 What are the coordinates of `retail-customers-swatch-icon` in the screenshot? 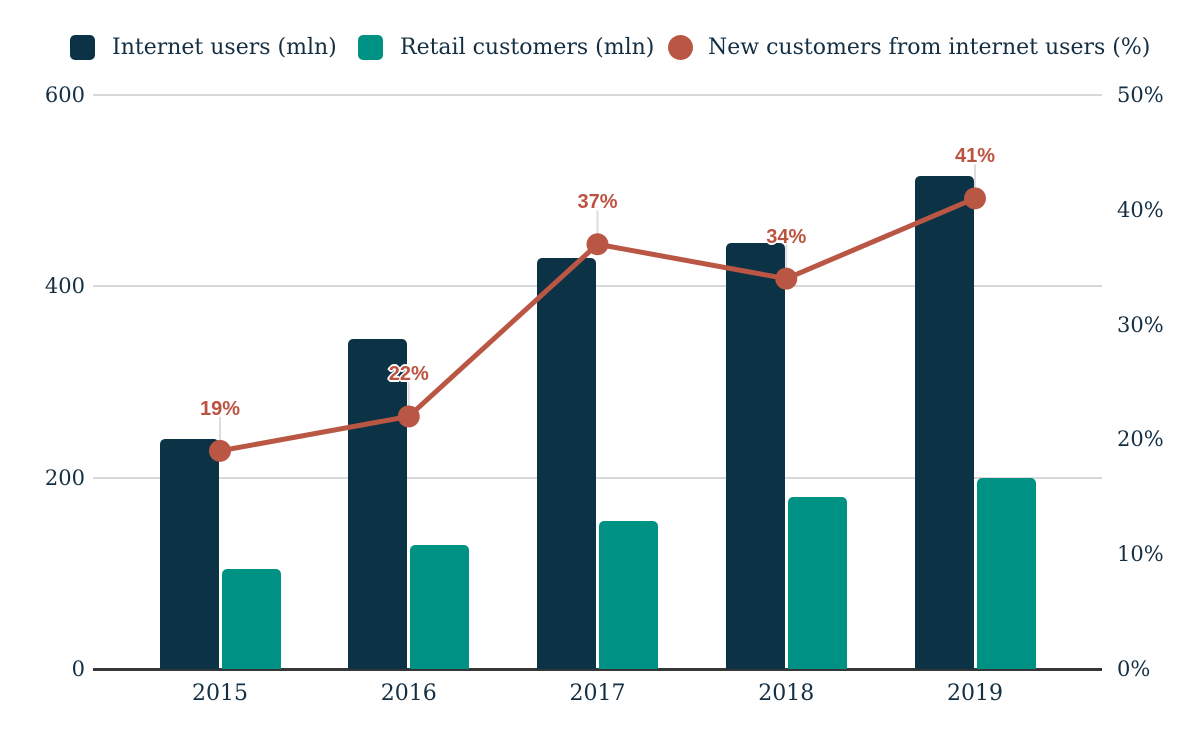 It's located at (370, 47).